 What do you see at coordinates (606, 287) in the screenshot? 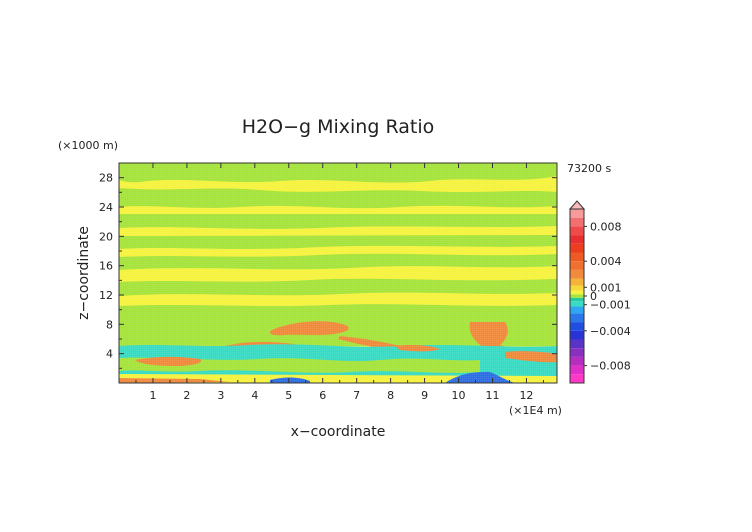
I see `colorbar-label: 0.001` at bounding box center [606, 287].